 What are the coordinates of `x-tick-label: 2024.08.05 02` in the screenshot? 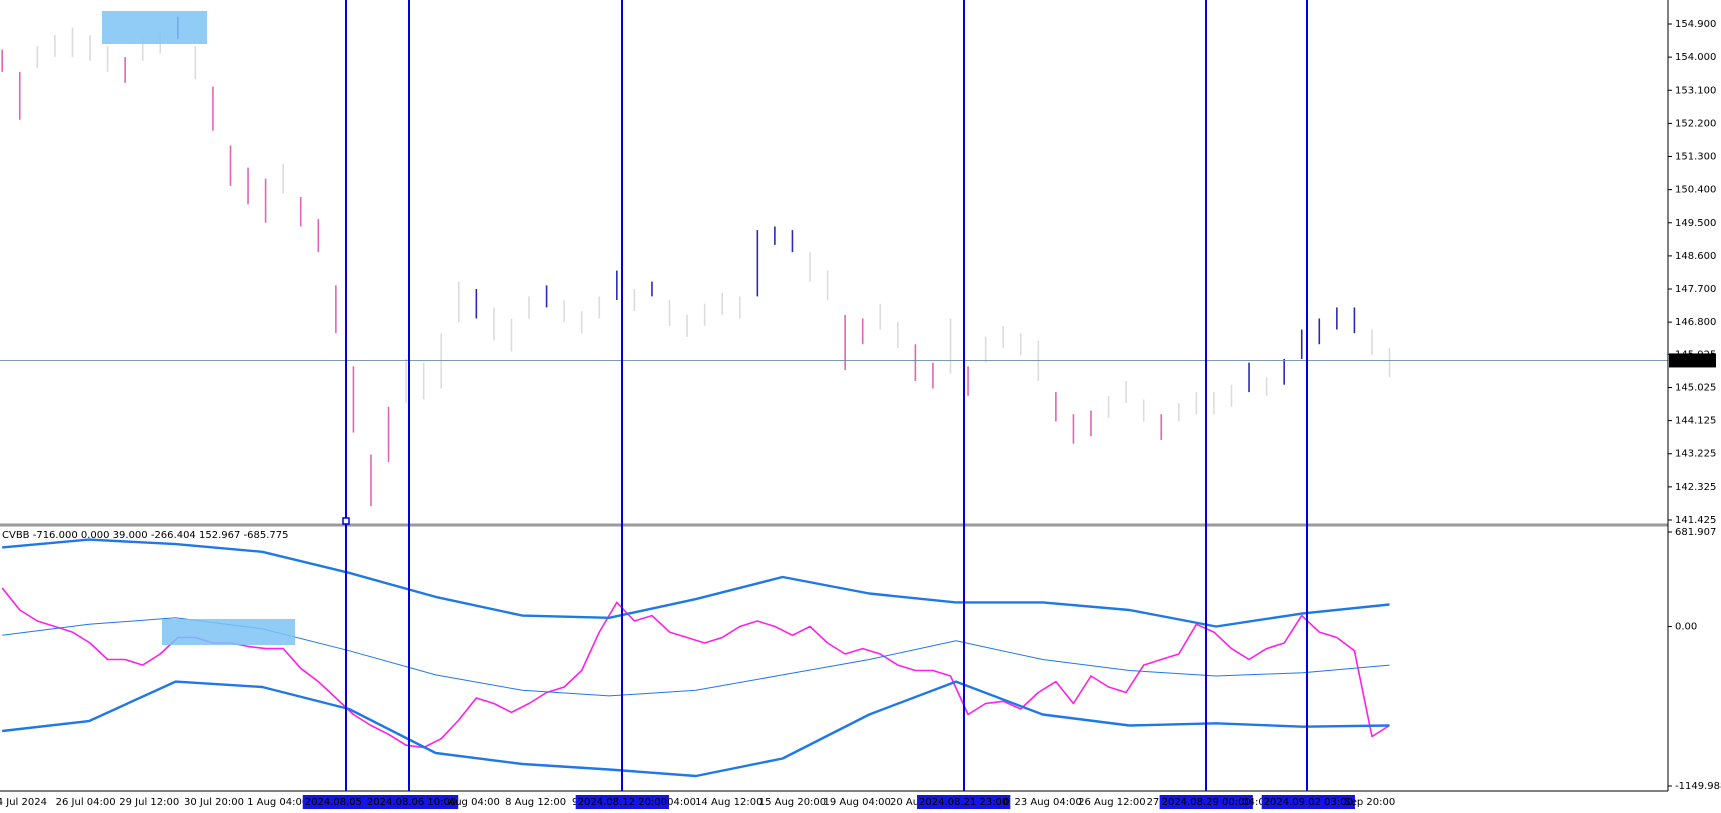 It's located at (341, 802).